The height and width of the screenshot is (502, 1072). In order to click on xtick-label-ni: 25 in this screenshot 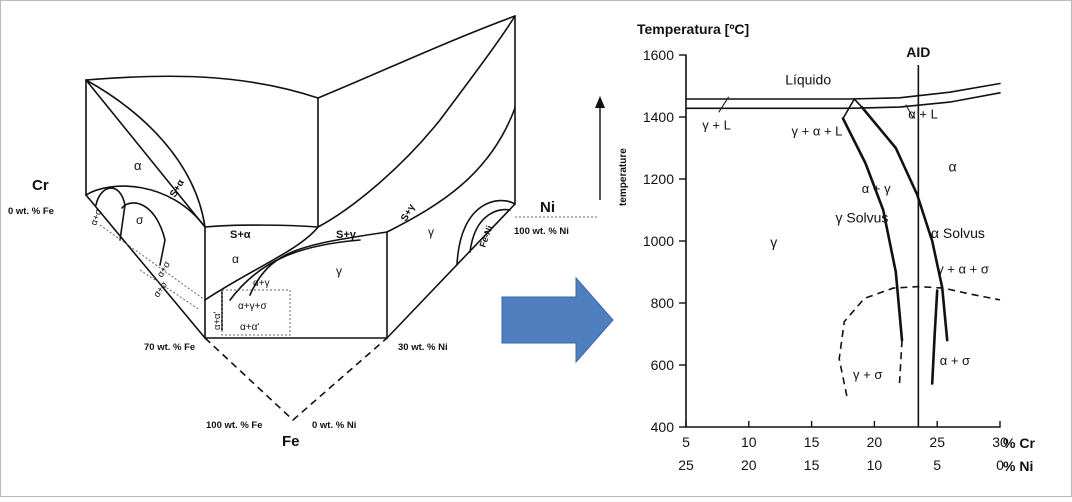, I will do `click(686, 465)`.